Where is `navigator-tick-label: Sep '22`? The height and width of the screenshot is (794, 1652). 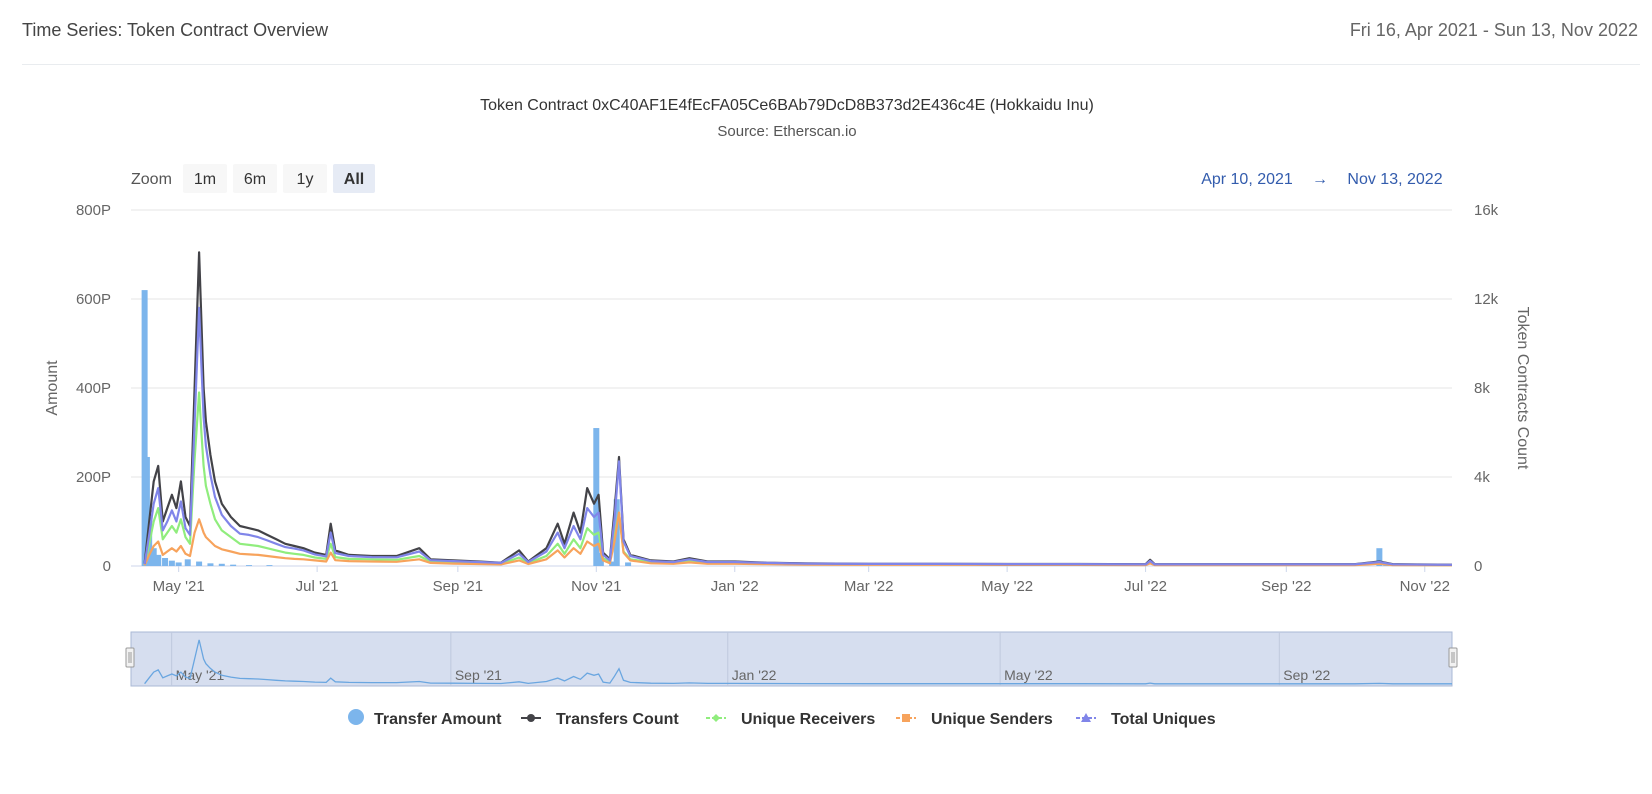
navigator-tick-label: Sep '22 is located at coordinates (1306, 675).